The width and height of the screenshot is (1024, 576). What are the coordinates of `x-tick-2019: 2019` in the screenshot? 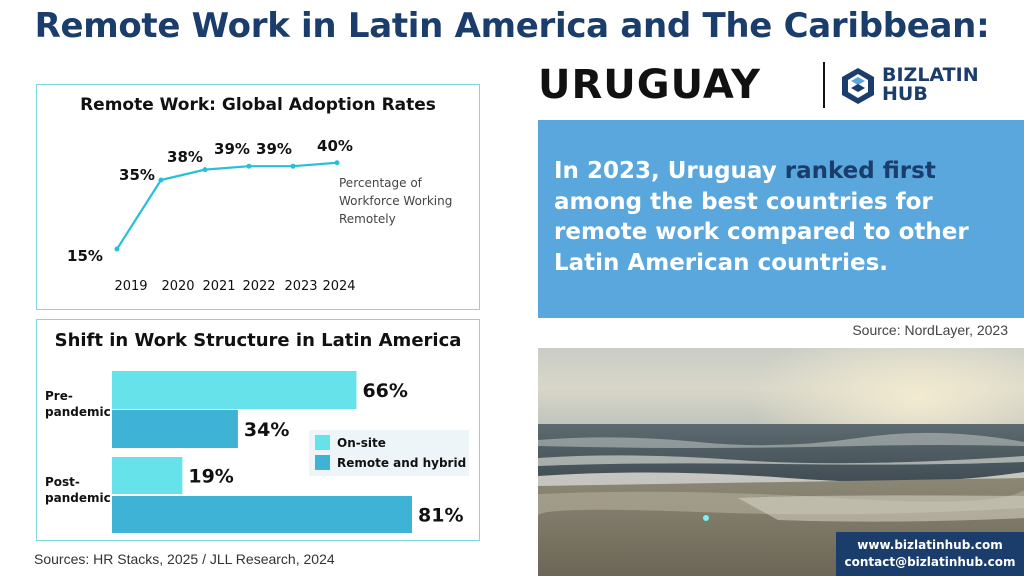 It's located at (130, 286).